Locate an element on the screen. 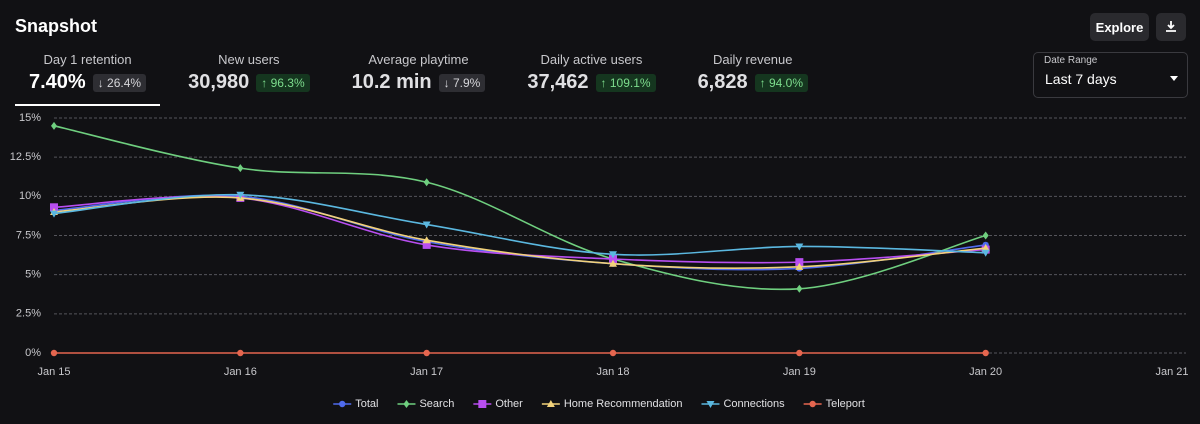 The width and height of the screenshot is (1200, 424). caret is located at coordinates (1174, 78).